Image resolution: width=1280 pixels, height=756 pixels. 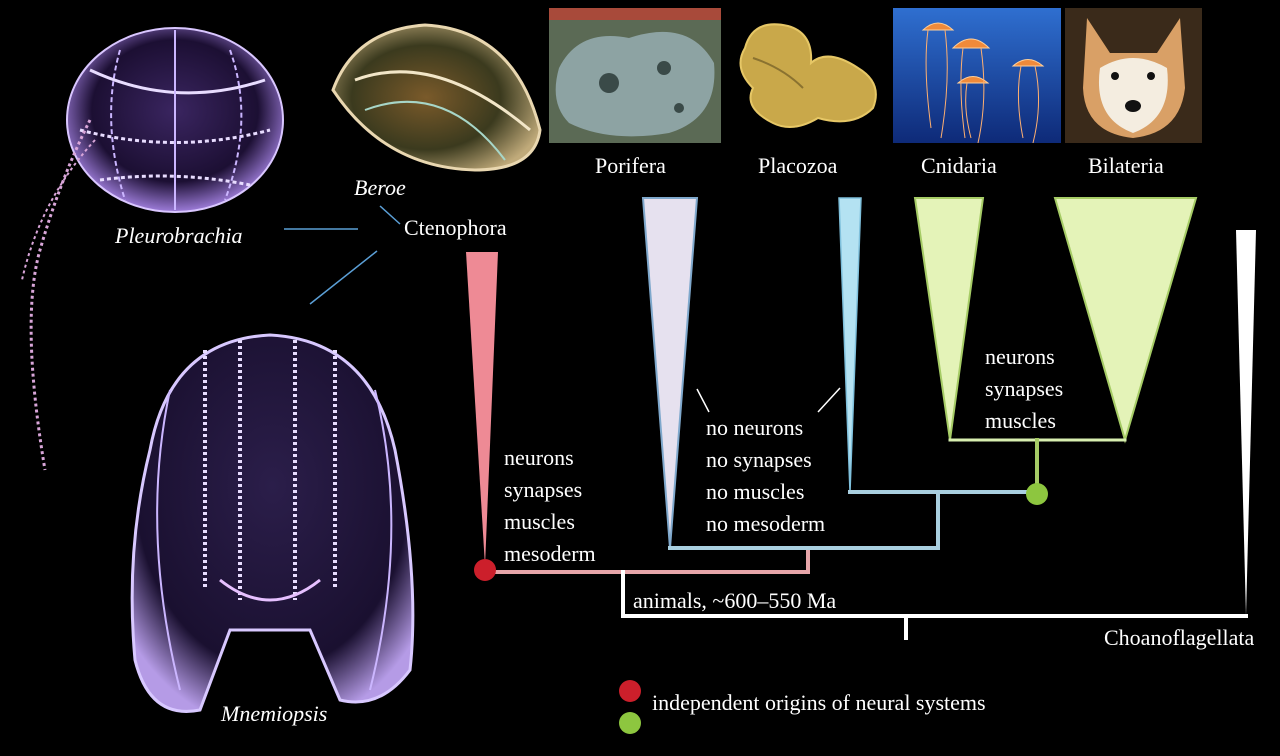 What do you see at coordinates (274, 713) in the screenshot?
I see `mnemiopsis-label: Mnemiopsis` at bounding box center [274, 713].